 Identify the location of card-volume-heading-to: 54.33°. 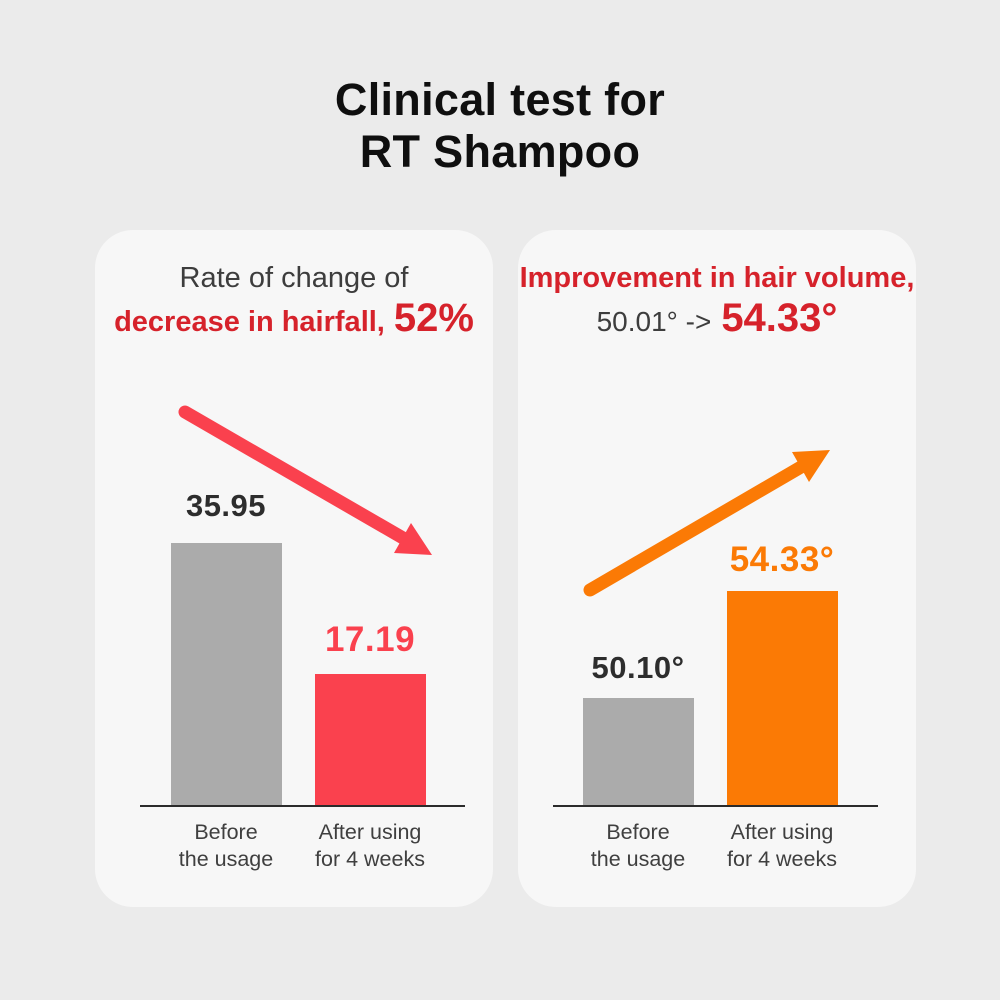
(779, 318).